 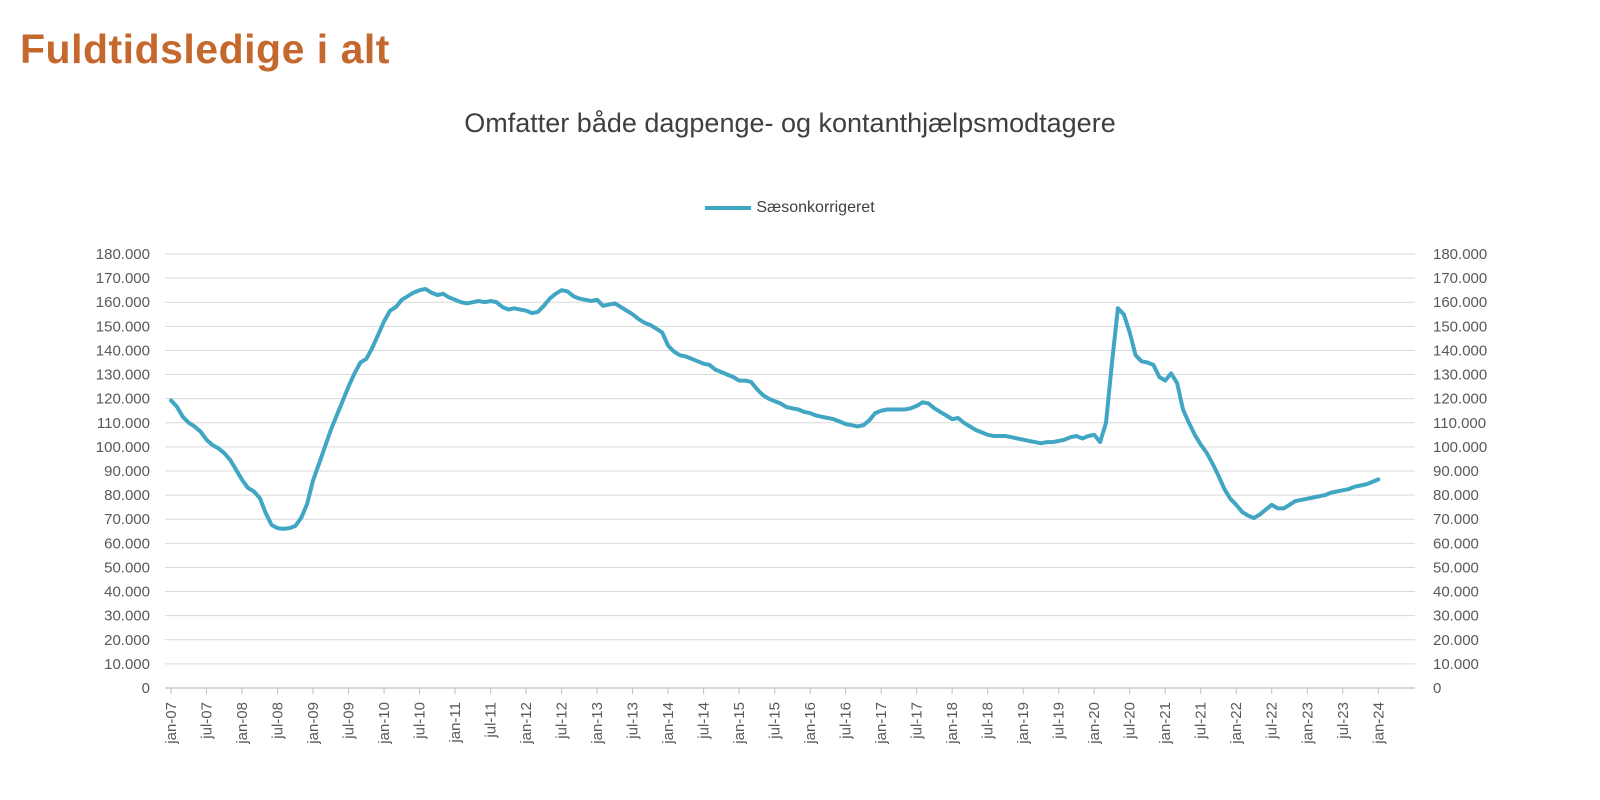 What do you see at coordinates (562, 721) in the screenshot?
I see `x-axis-label: jul-12` at bounding box center [562, 721].